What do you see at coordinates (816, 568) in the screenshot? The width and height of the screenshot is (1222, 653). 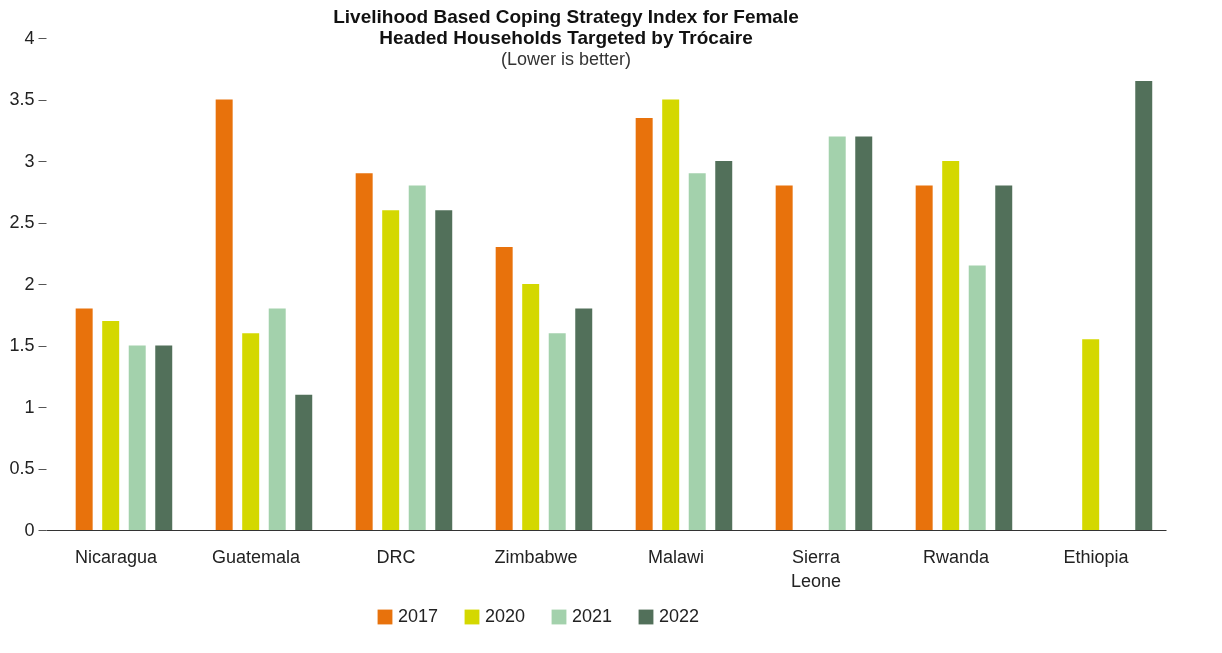 I see `x-tick-label: Sierra Leone` at bounding box center [816, 568].